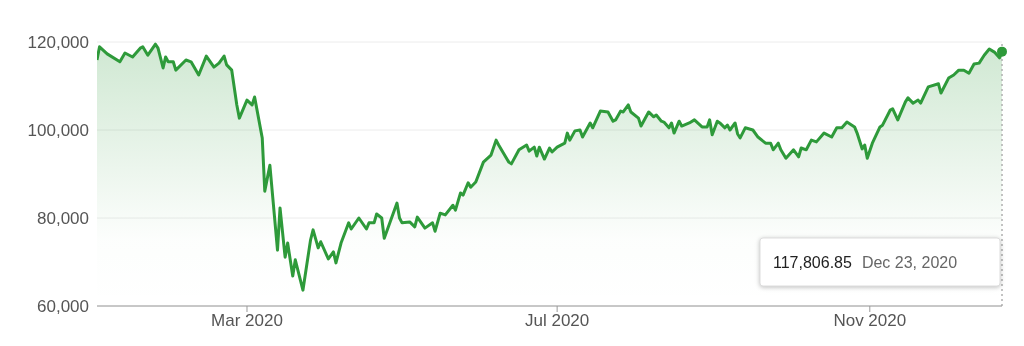 The width and height of the screenshot is (1024, 346). Describe the element at coordinates (58, 131) in the screenshot. I see `y-tick-label: 100,000` at that location.